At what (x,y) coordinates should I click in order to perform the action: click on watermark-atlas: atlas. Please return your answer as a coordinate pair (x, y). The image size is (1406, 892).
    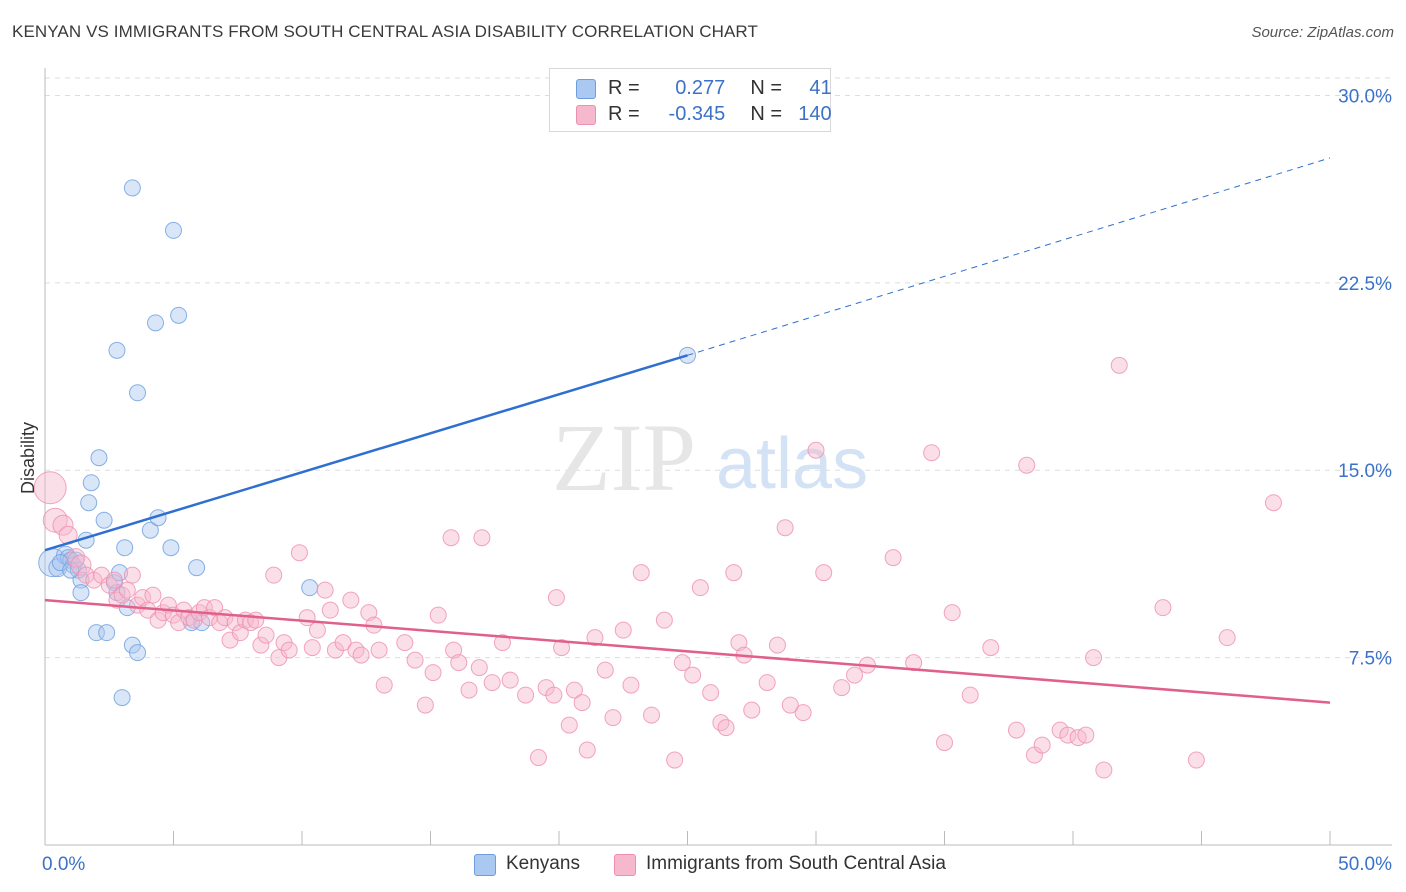
    Looking at the image, I should click on (792, 464).